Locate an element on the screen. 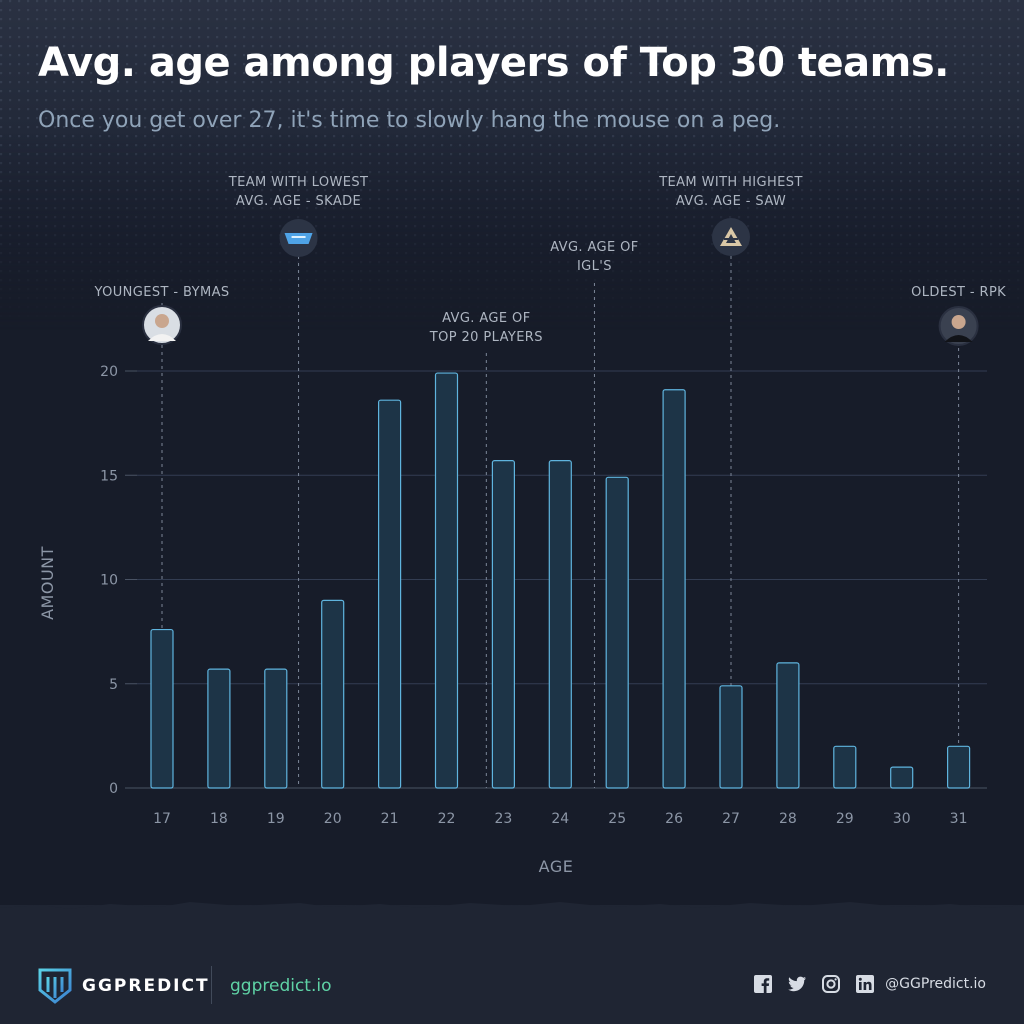  x-tick-label: 31 is located at coordinates (959, 819).